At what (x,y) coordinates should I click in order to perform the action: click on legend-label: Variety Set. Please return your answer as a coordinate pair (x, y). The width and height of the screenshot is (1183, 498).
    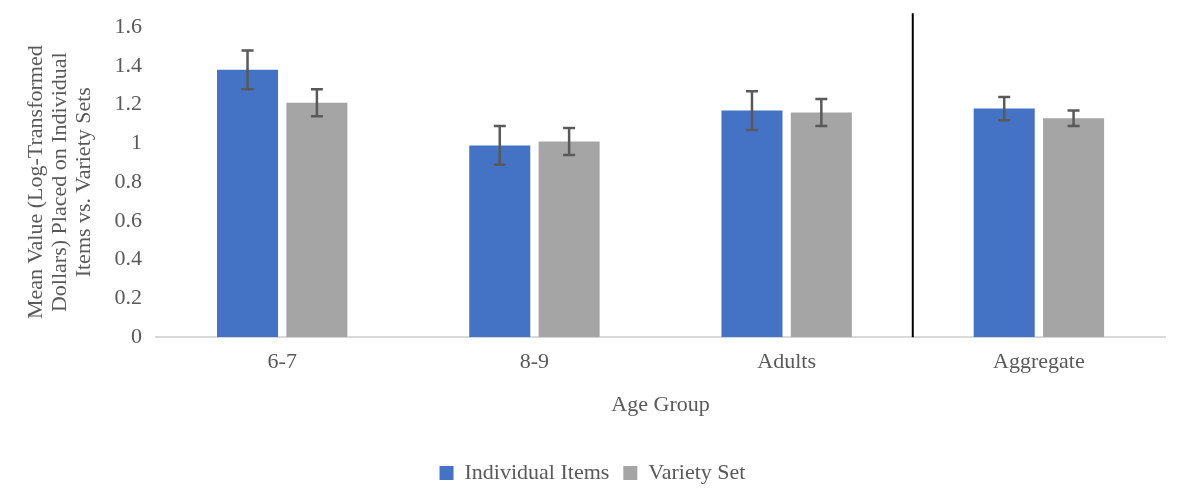
    Looking at the image, I should click on (697, 471).